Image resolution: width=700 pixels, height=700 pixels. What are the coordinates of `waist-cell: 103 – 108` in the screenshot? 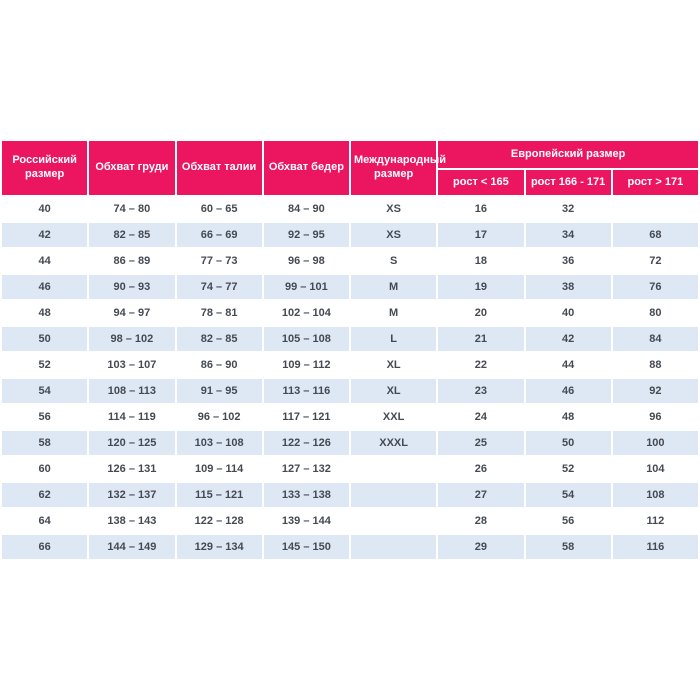 It's located at (219, 443).